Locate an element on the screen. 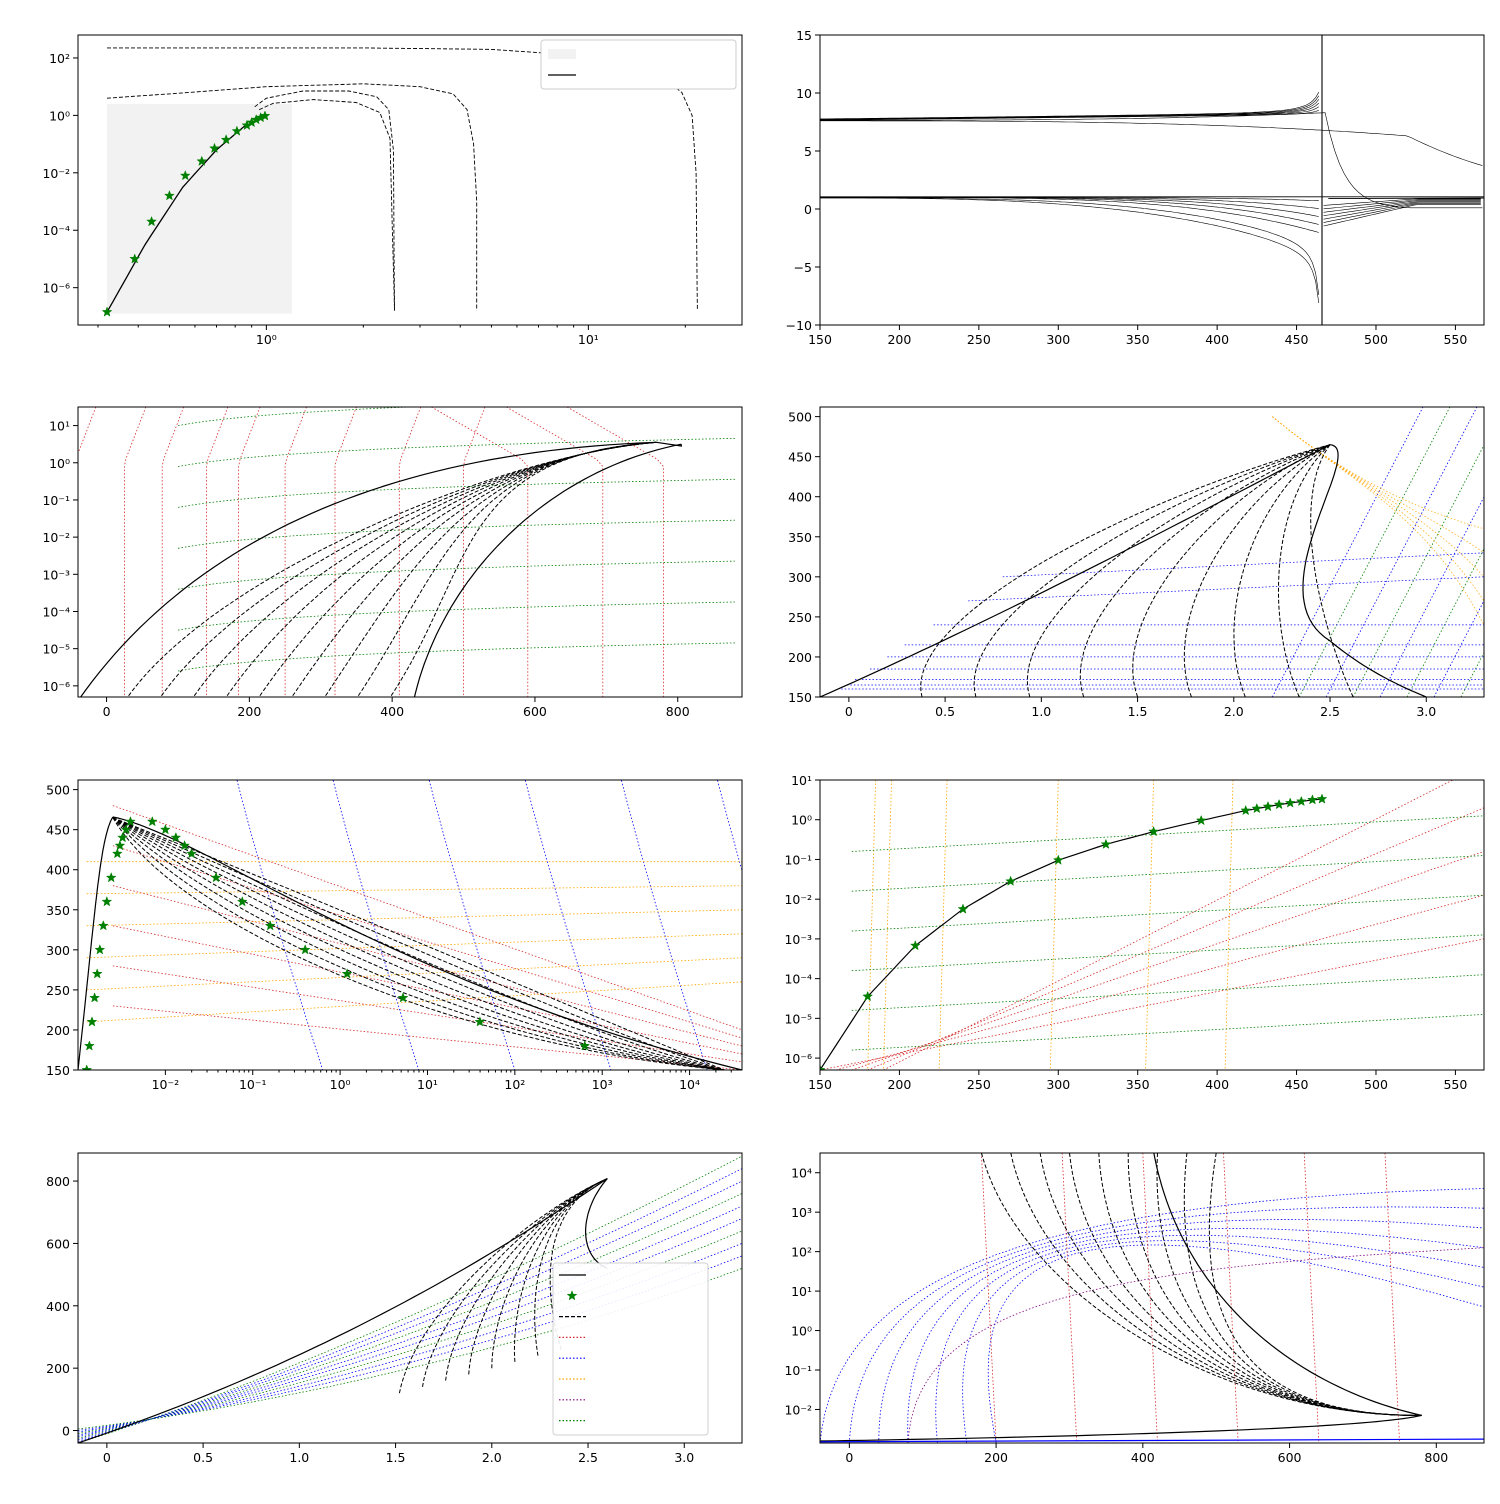 This screenshot has height=1504, width=1500. y-tick-label: 300 is located at coordinates (800, 577).